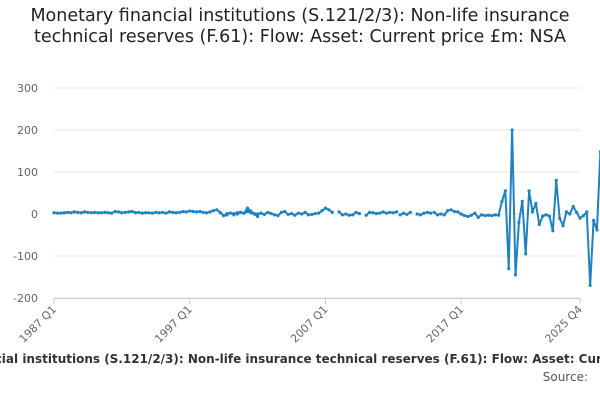  What do you see at coordinates (445, 324) in the screenshot?
I see `x-tick-label-3: 2017 Q1` at bounding box center [445, 324].